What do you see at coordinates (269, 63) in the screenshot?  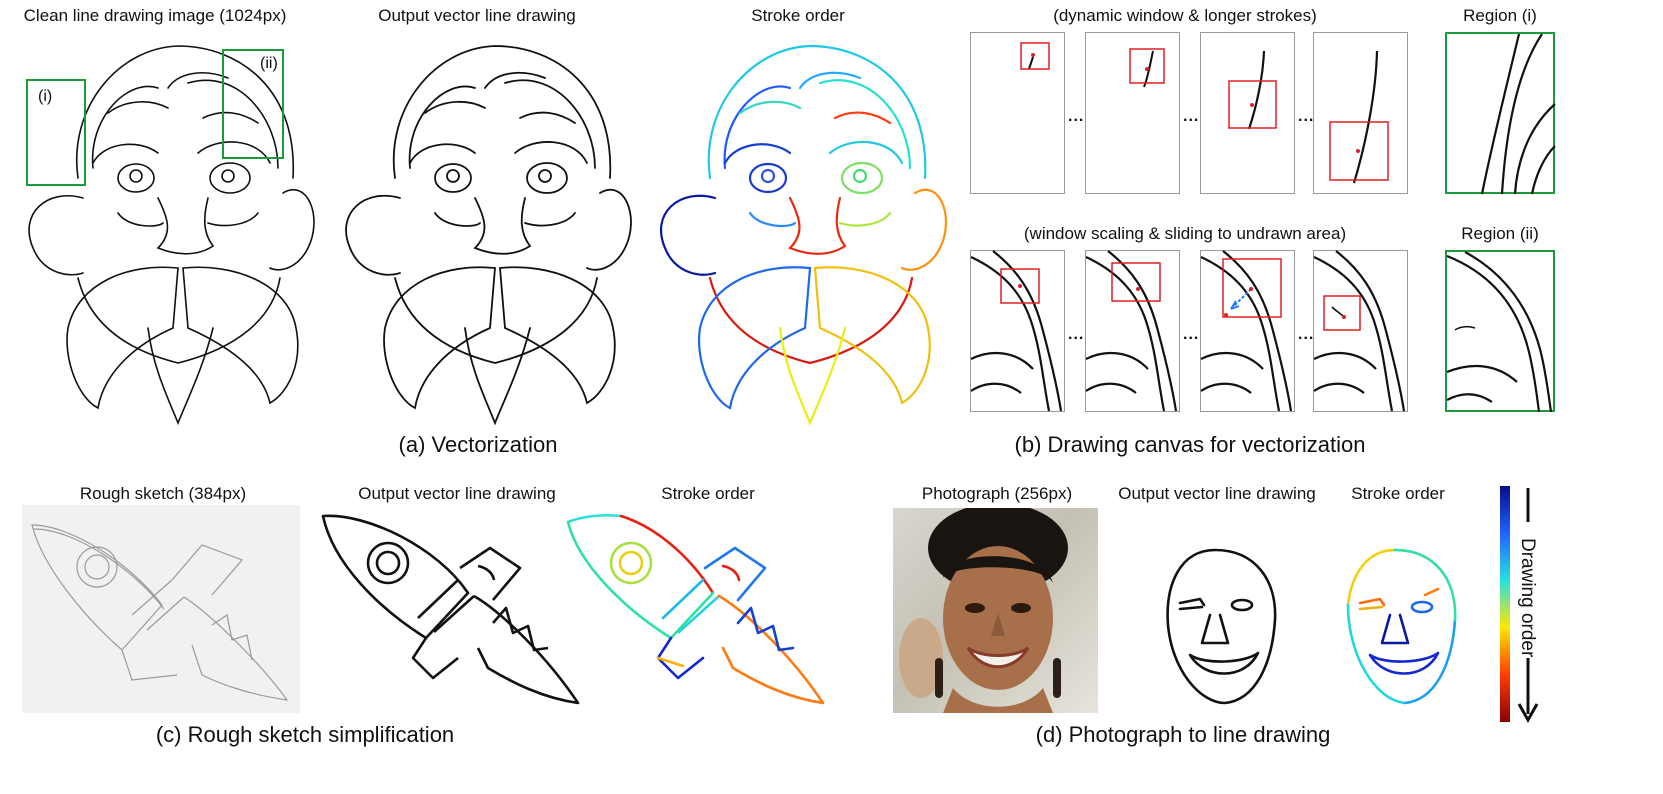 I see `region-ii-tag: (ii)` at bounding box center [269, 63].